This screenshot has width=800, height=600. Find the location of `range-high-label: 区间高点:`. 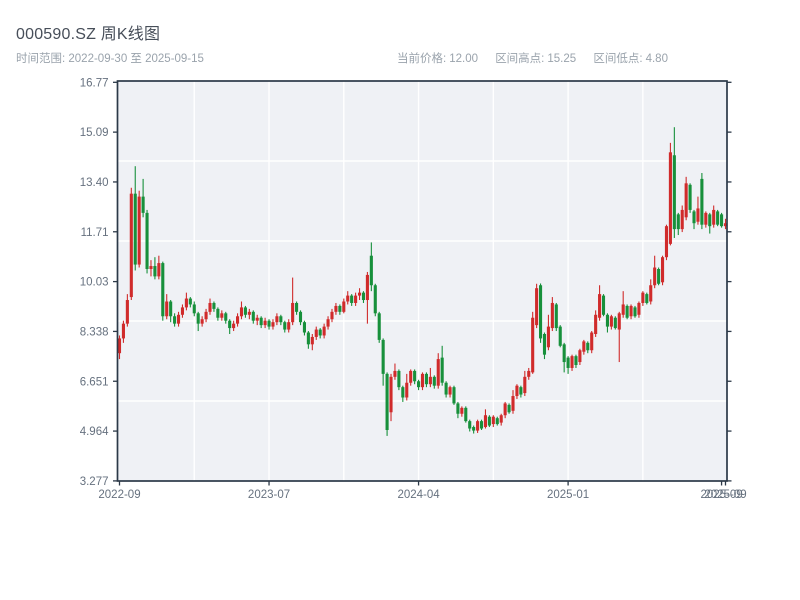

range-high-label: 区间高点: is located at coordinates (520, 59).